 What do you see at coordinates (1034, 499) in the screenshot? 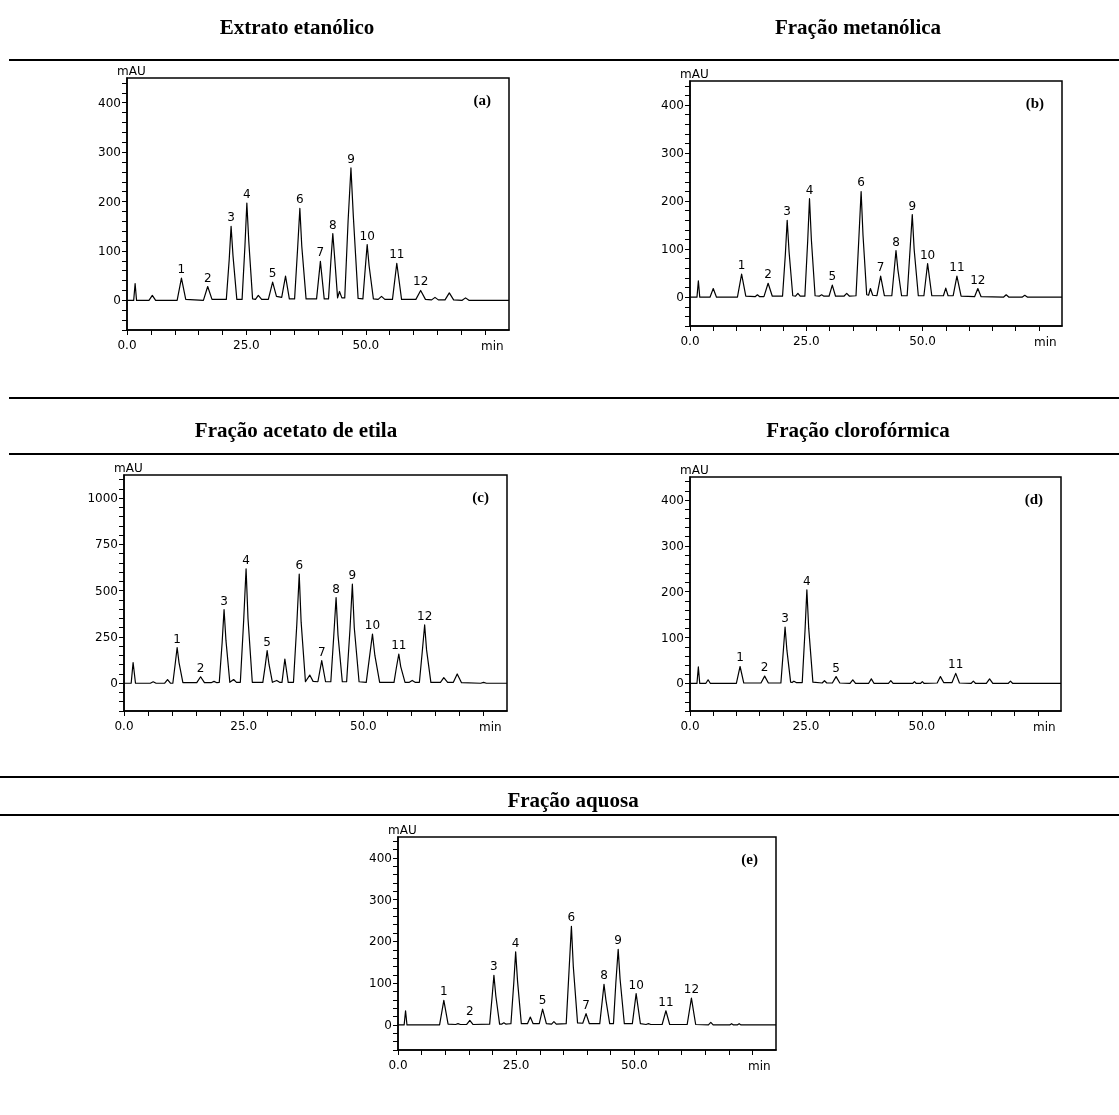
I see `annotation: (d)` at bounding box center [1034, 499].